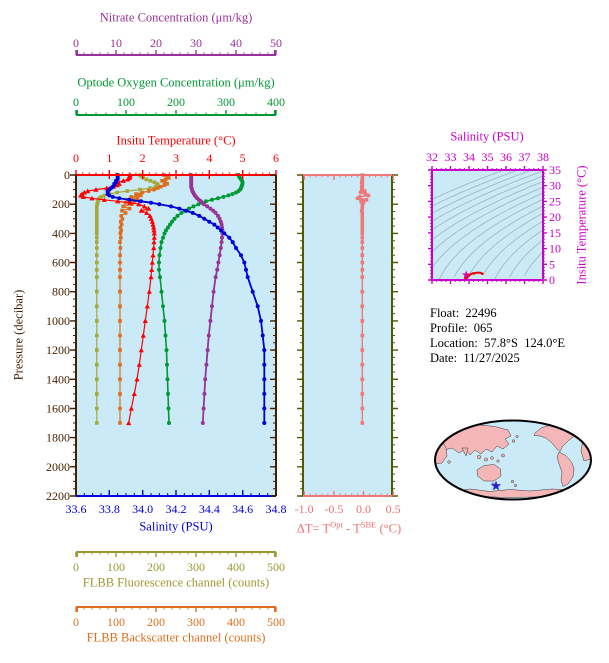  Describe the element at coordinates (393, 509) in the screenshot. I see `delta-t-tick-label: 0.5` at that location.